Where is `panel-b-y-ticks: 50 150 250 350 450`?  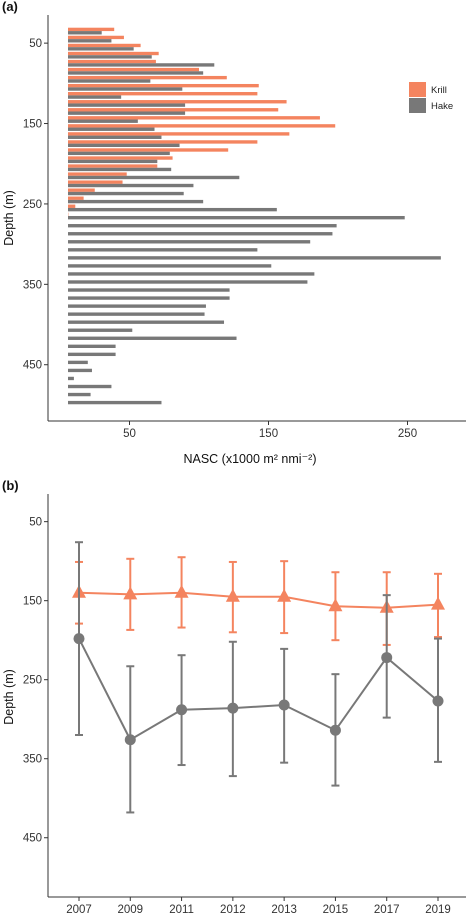 panel-b-y-ticks: 50 150 250 350 450 is located at coordinates (35, 681).